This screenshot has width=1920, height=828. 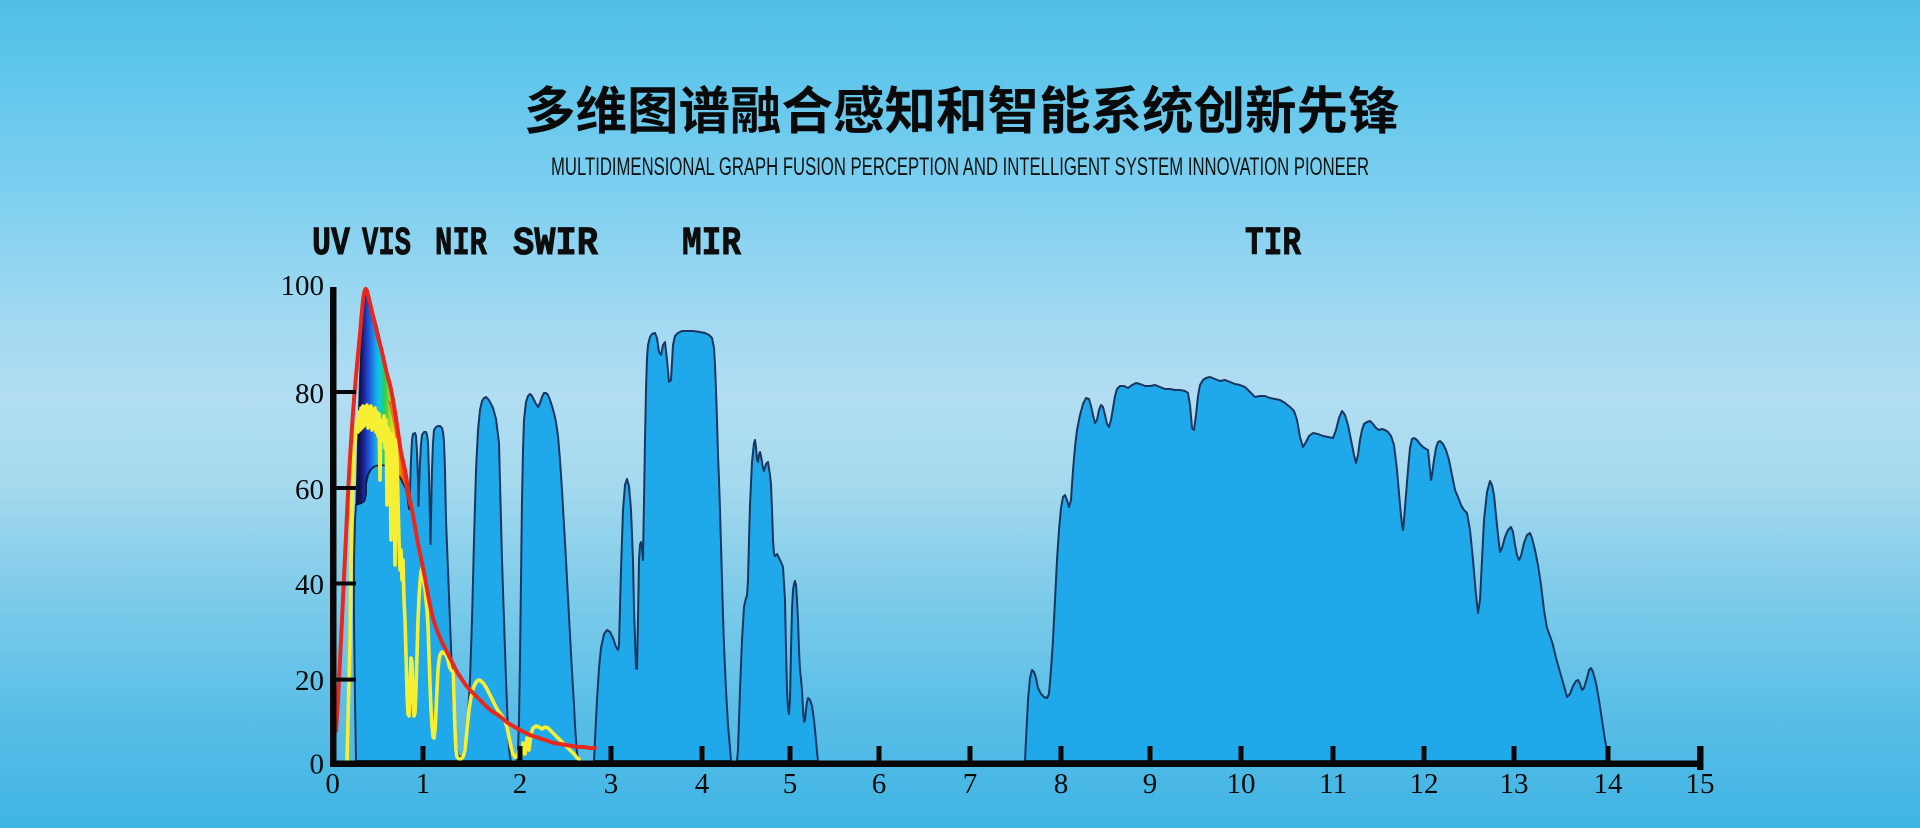 I want to click on svg-text: VIS, so click(x=386, y=244).